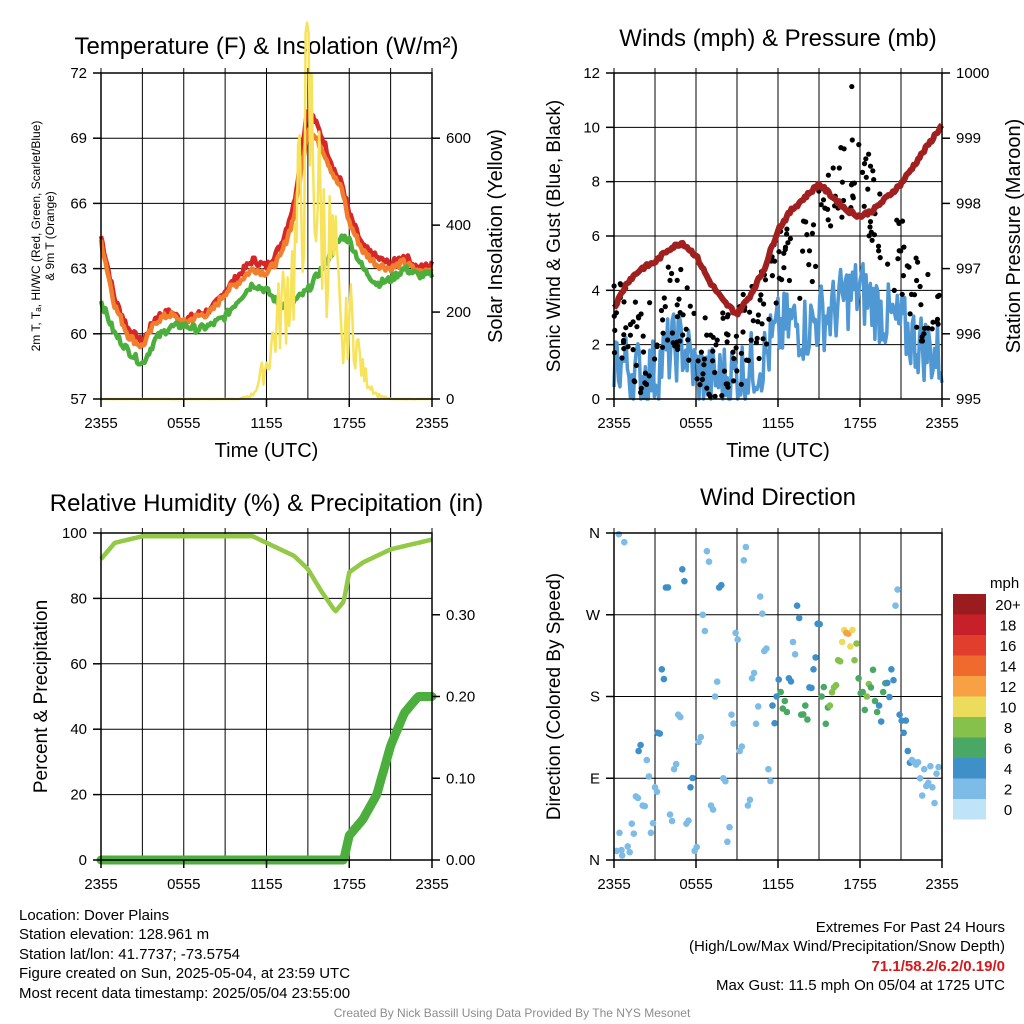  Describe the element at coordinates (910, 927) in the screenshot. I see `extremes-title: Extremes For Past 24 Hours` at that location.